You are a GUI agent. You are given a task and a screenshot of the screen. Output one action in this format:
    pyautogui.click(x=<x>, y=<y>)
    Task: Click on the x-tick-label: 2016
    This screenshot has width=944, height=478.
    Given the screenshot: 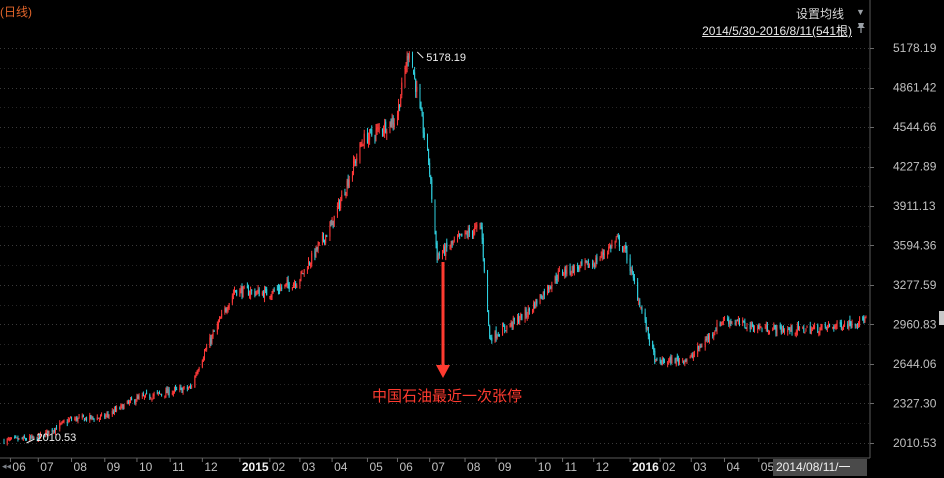 What is the action you would take?
    pyautogui.click(x=645, y=467)
    